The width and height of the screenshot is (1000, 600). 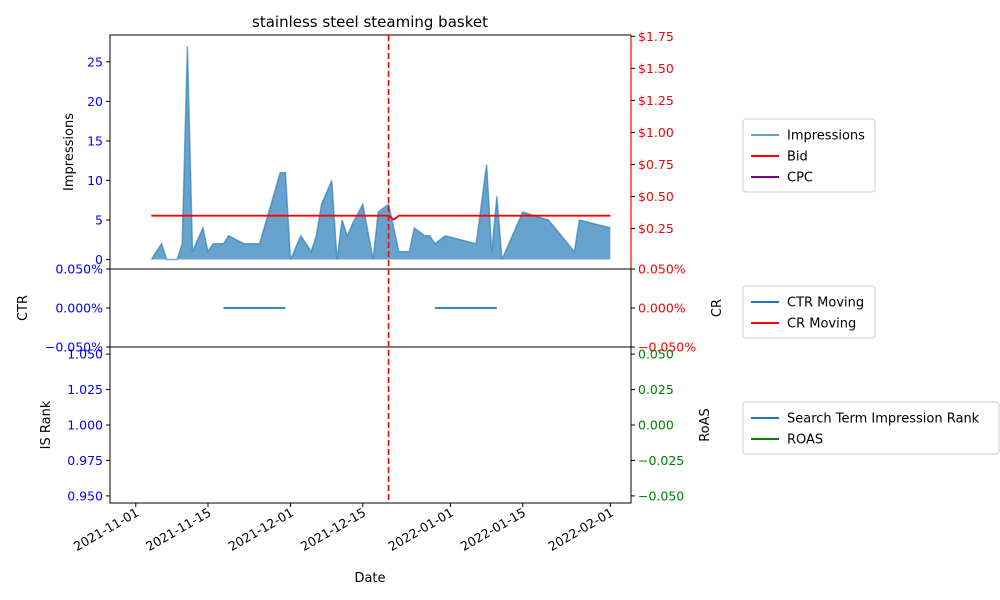 What do you see at coordinates (85, 389) in the screenshot?
I see `left-tick-label: 1.025` at bounding box center [85, 389].